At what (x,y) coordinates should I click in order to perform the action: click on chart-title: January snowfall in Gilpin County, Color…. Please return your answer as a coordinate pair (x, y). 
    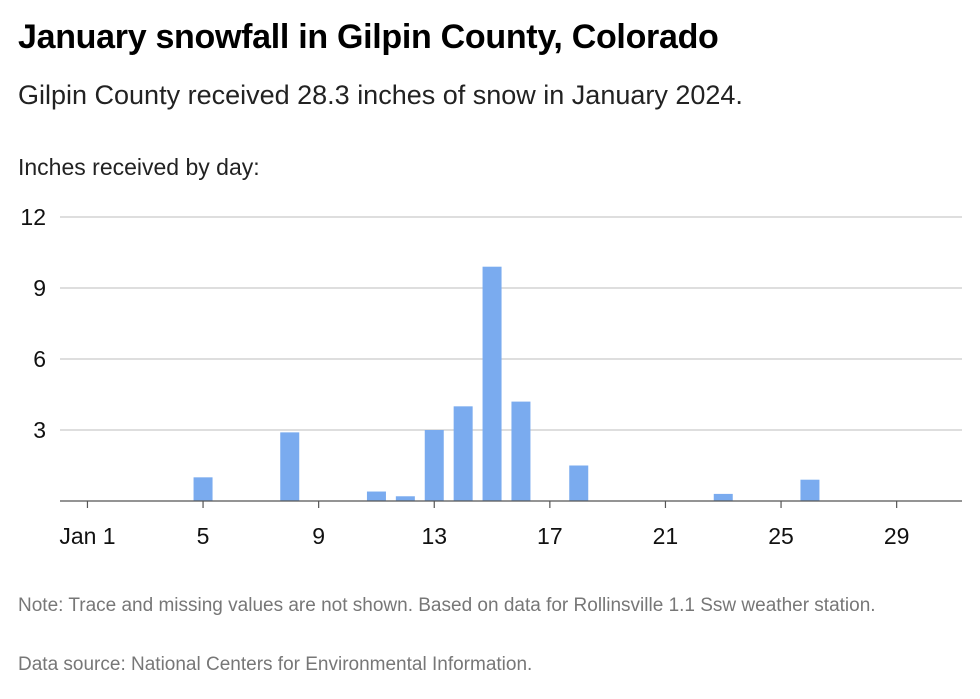
    Looking at the image, I should click on (368, 37).